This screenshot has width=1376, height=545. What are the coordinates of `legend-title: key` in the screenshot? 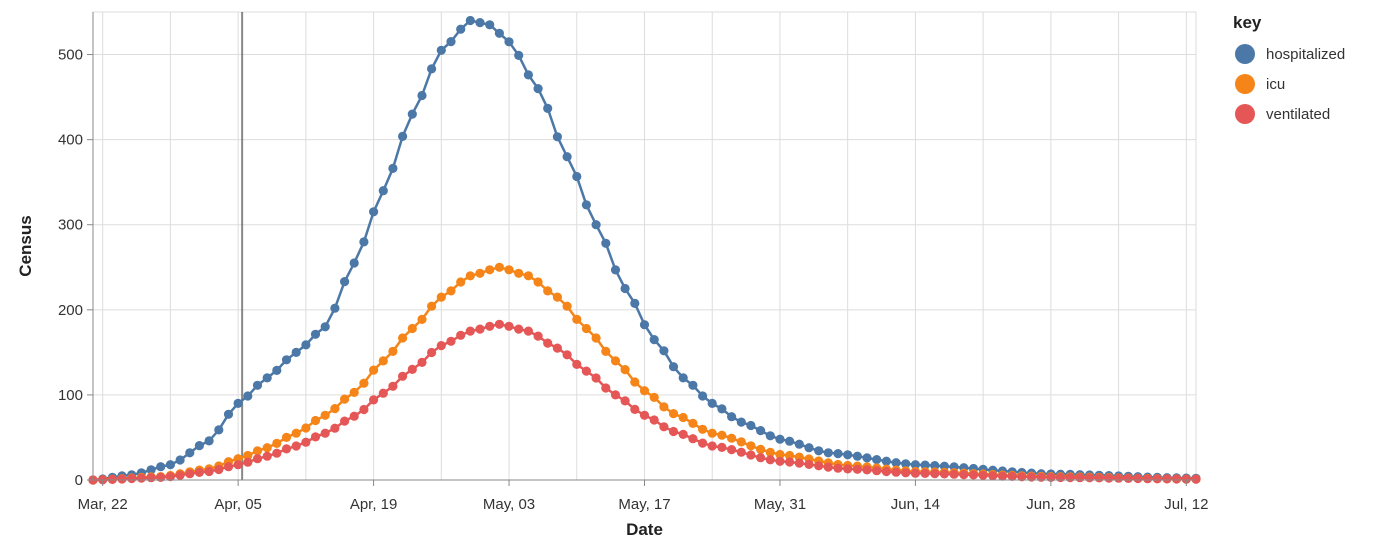 It's located at (1247, 22).